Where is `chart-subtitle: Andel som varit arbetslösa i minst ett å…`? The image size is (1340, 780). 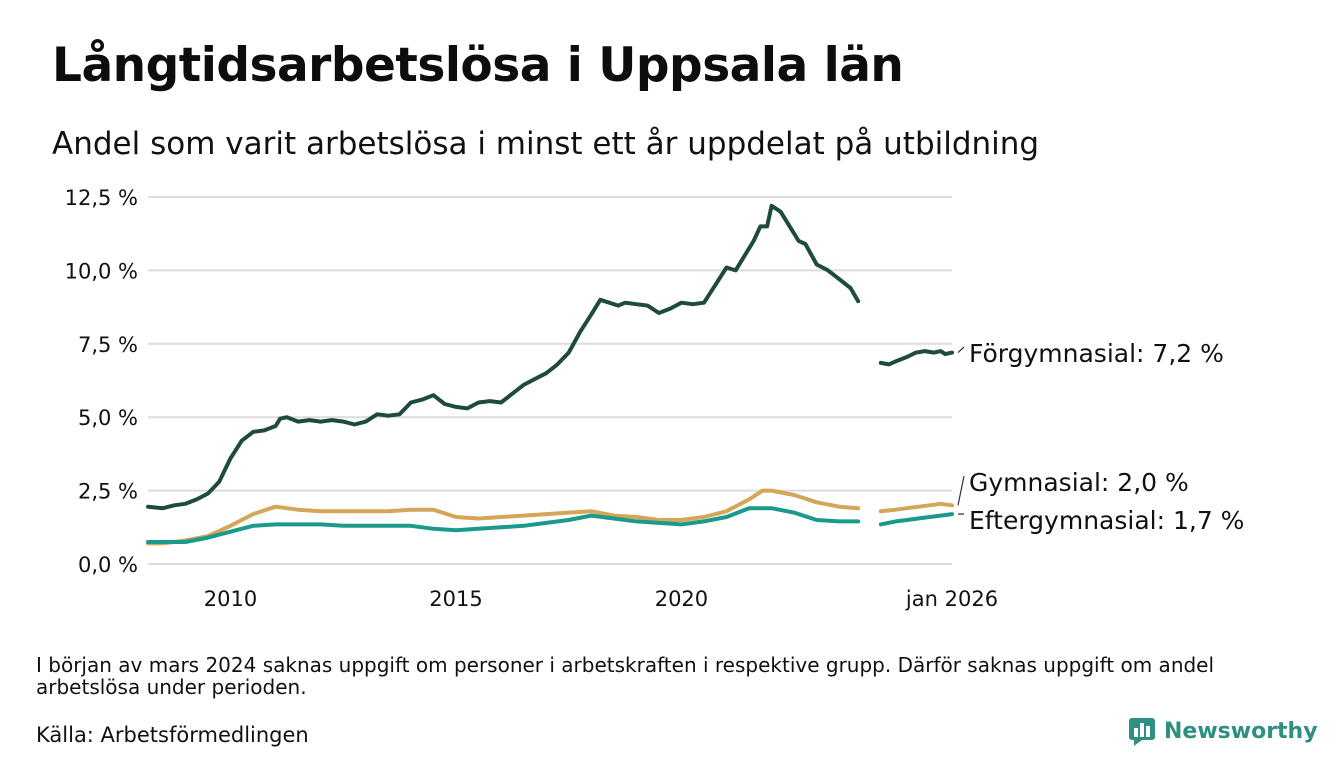
chart-subtitle: Andel som varit arbetslösa i minst ett å… is located at coordinates (546, 144).